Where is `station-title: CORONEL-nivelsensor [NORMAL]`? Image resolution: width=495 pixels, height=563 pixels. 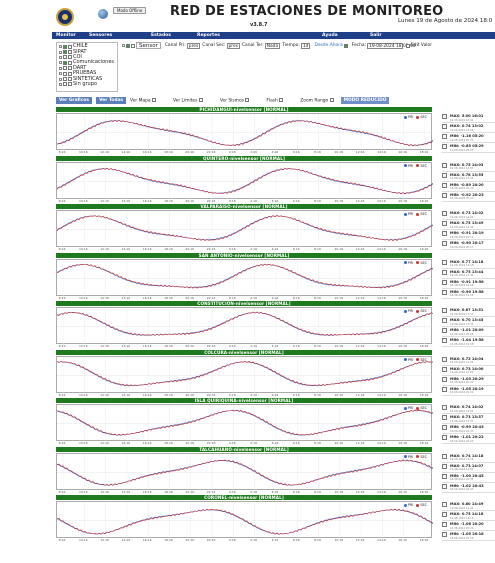 station-title: CORONEL-nivelsensor [NORMAL] is located at coordinates (244, 497).